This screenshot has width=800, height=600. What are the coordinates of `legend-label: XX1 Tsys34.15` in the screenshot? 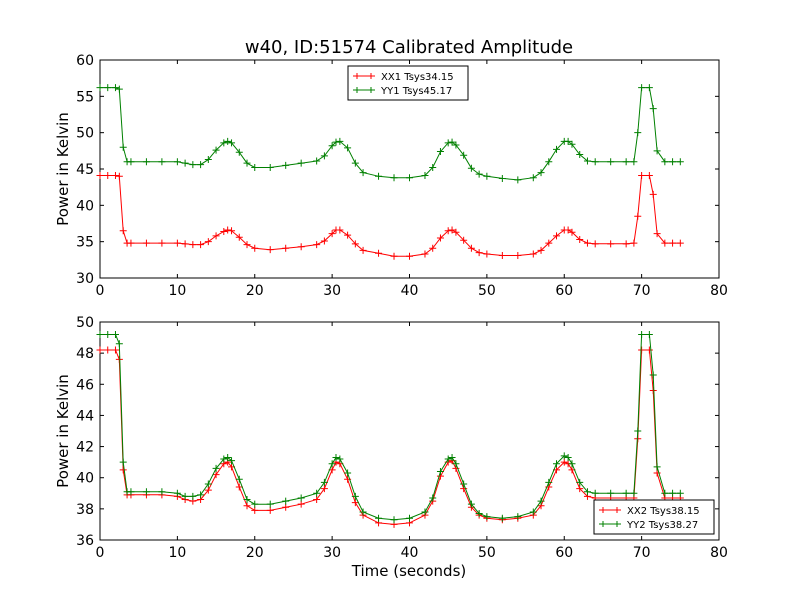 It's located at (417, 77).